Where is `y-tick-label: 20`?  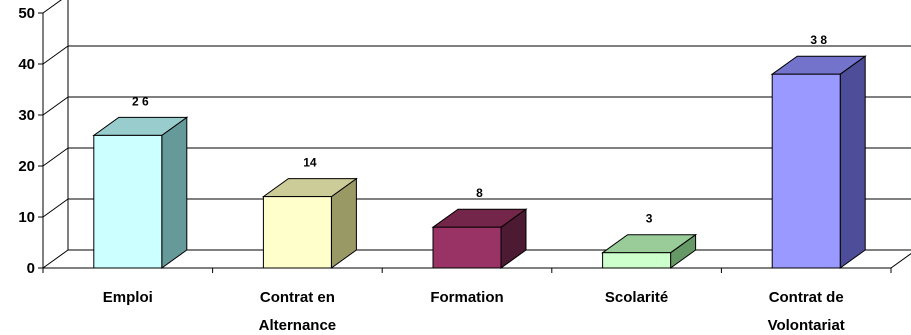 y-tick-label: 20 is located at coordinates (26, 166).